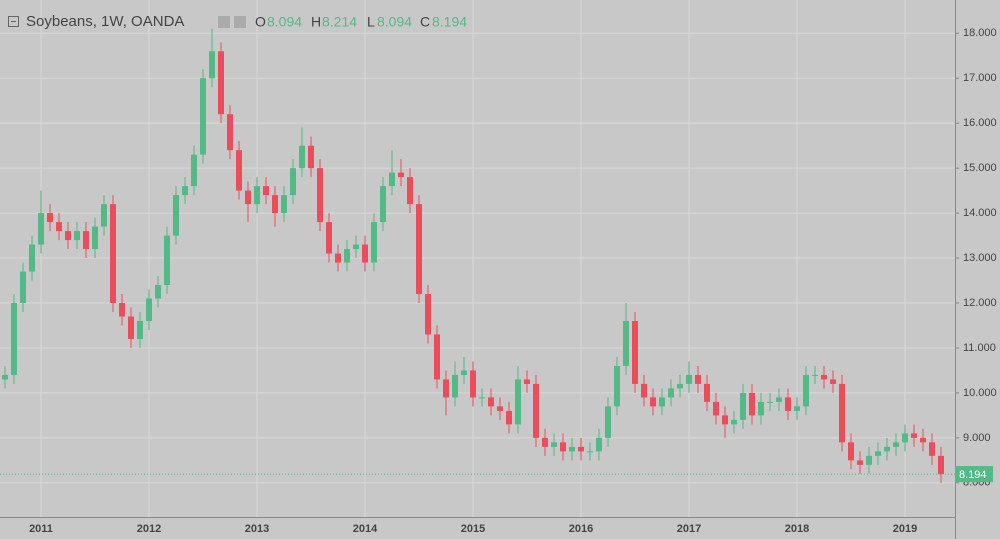 The image size is (1000, 539). I want to click on x-tick-label: 2019, so click(905, 529).